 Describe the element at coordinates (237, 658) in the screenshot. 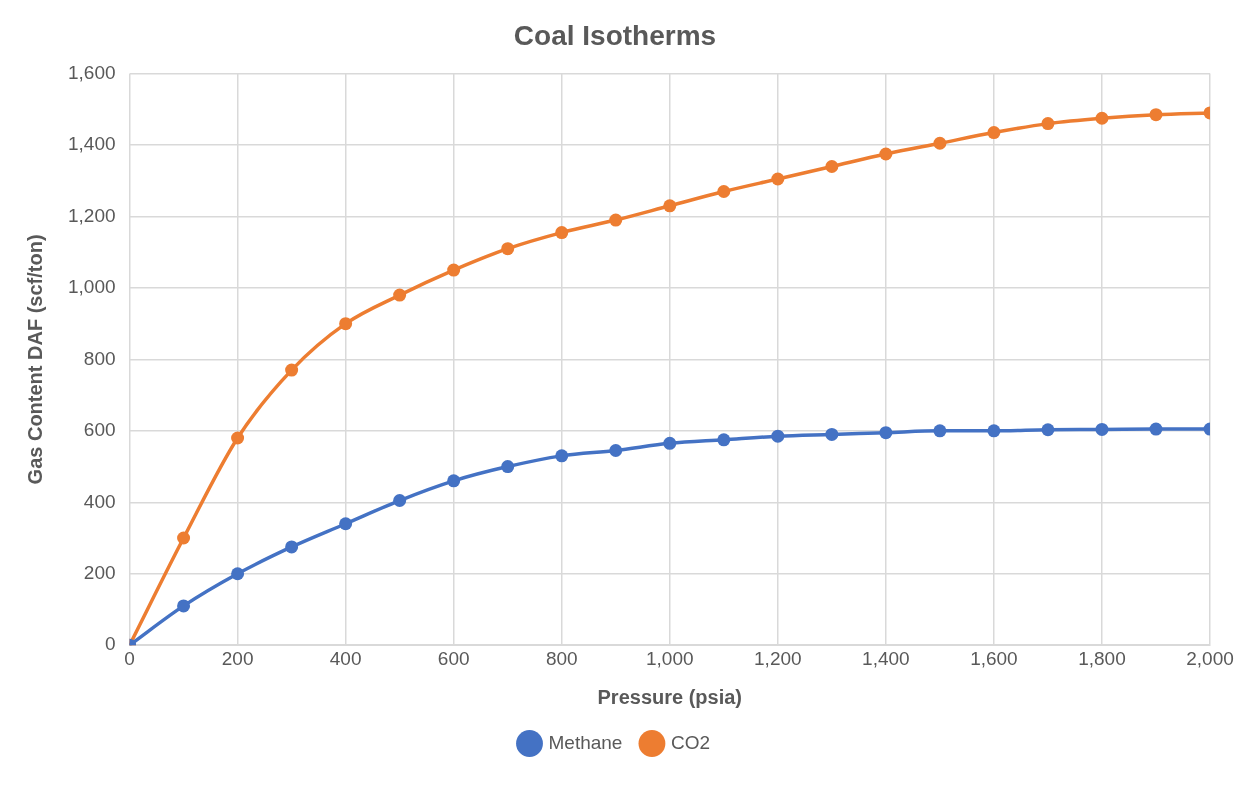

I see `x-tick-label: 200` at that location.